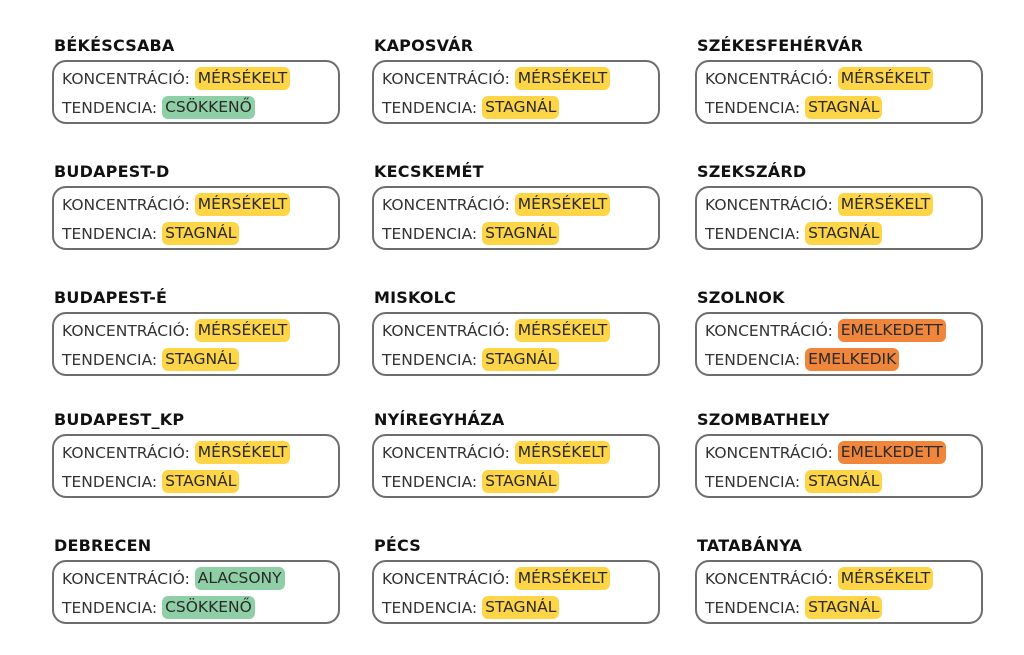  I want to click on trend-badge: CSÖKKENŐ, so click(208, 607).